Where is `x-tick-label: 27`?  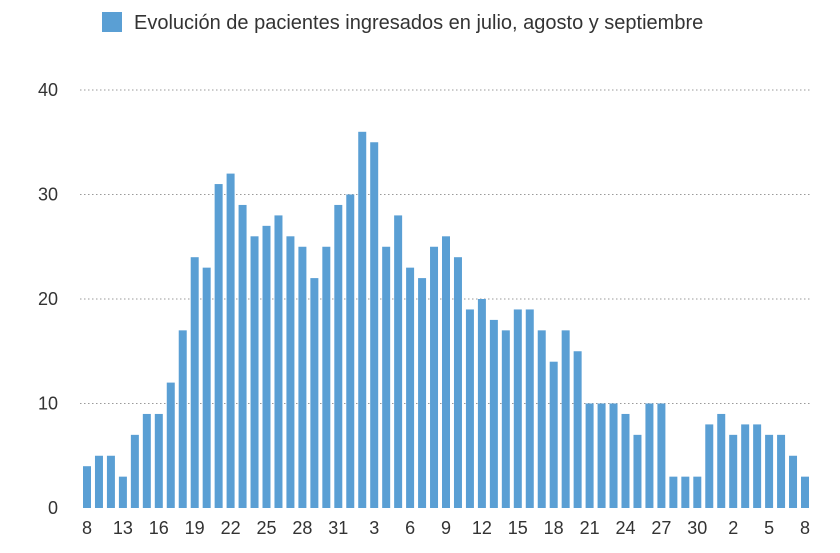
x-tick-label: 27 is located at coordinates (661, 528).